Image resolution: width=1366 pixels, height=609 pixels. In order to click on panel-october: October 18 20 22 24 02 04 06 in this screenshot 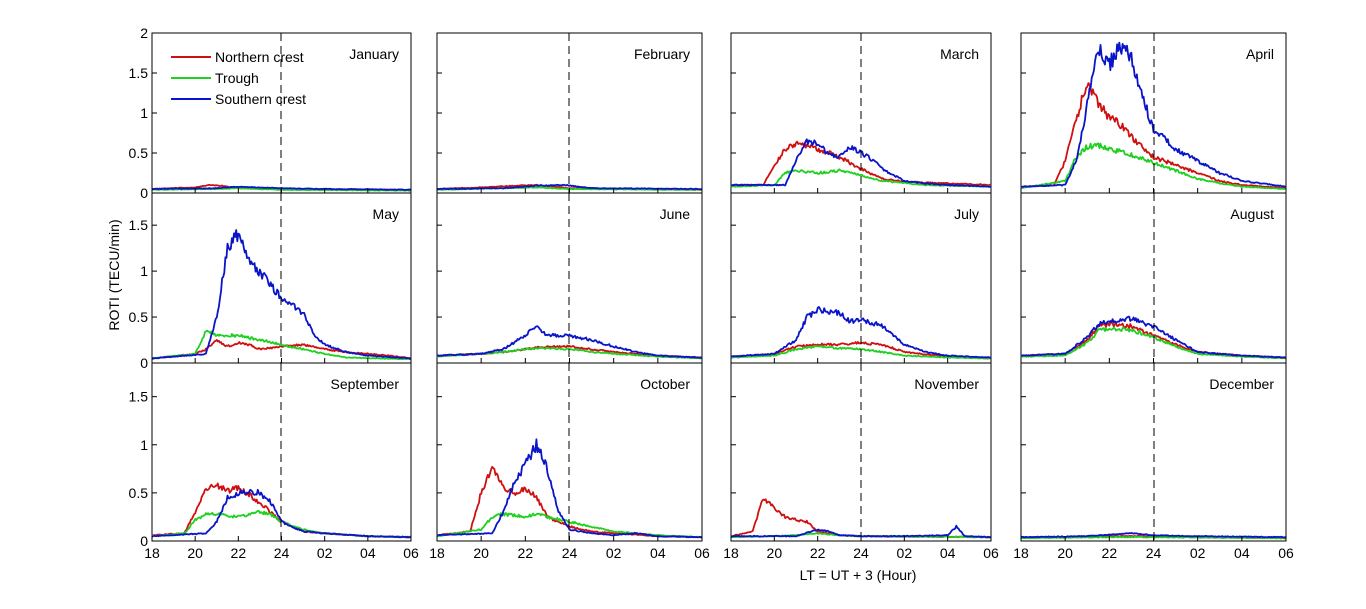, I will do `click(569, 461)`.